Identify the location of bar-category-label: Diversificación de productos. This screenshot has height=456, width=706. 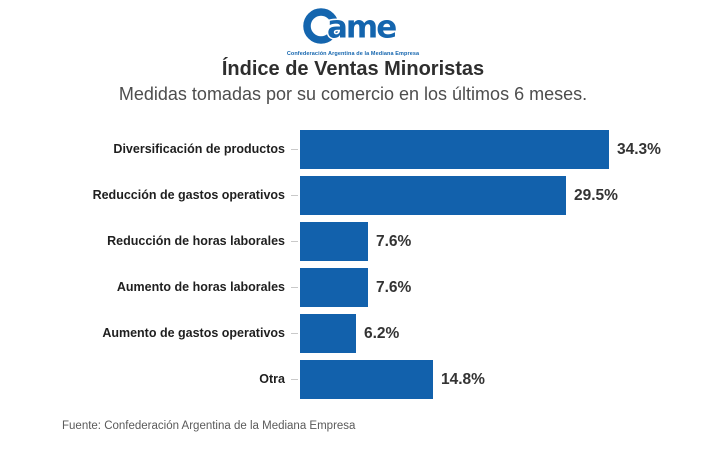
(199, 148).